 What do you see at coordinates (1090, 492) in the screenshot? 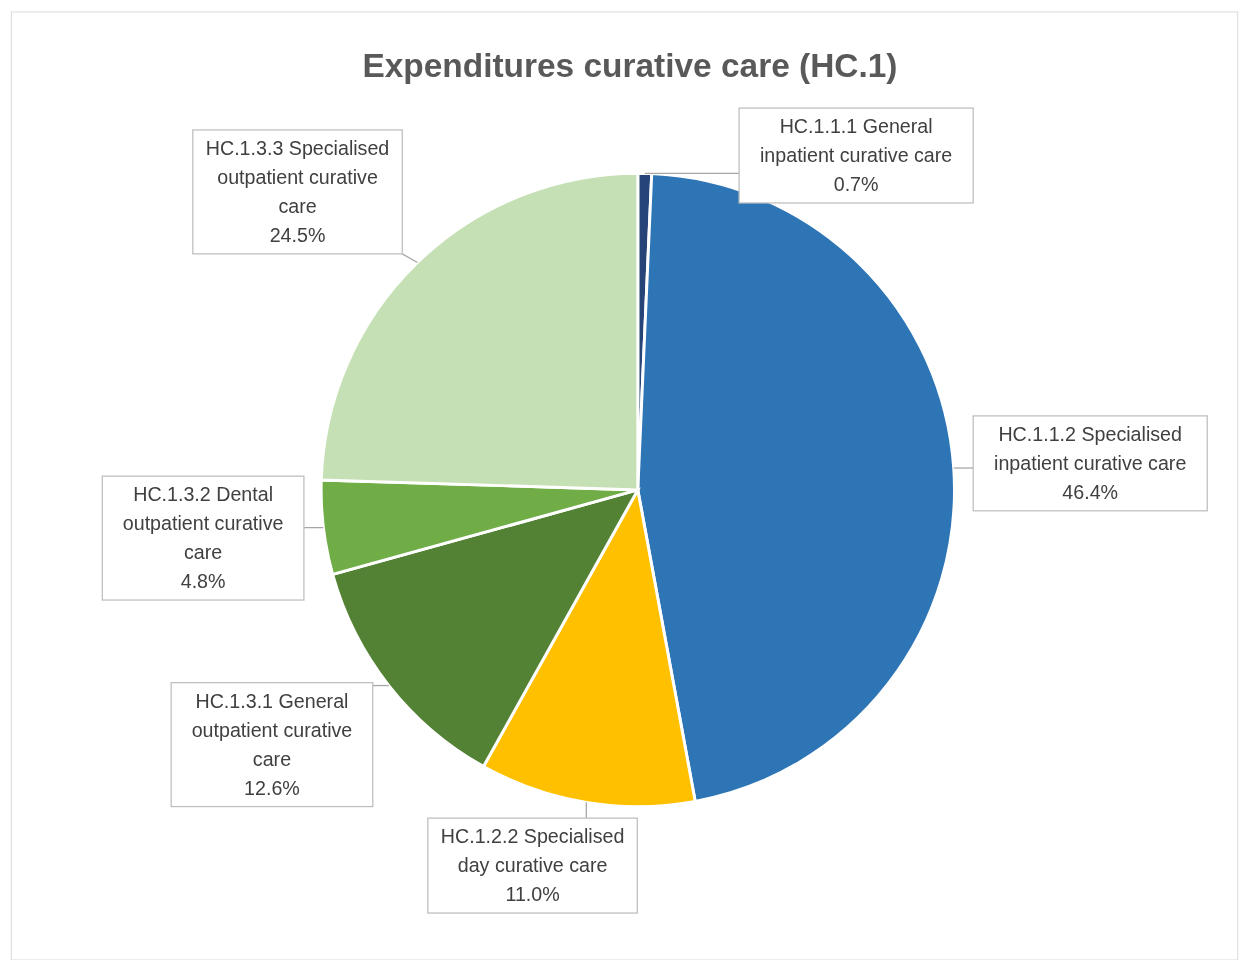
I see `data-label: 46.4%` at bounding box center [1090, 492].